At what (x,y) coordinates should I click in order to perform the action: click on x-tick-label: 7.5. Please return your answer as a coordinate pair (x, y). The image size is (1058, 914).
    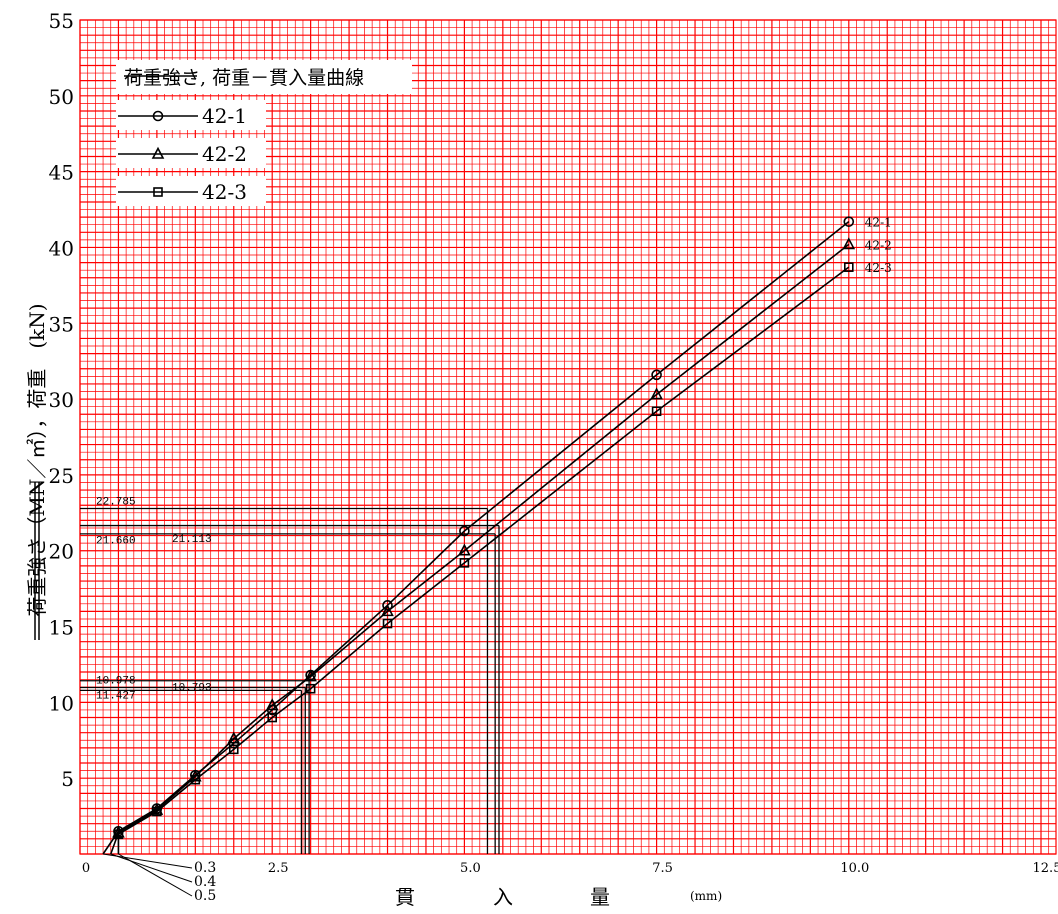
    Looking at the image, I should click on (662, 868).